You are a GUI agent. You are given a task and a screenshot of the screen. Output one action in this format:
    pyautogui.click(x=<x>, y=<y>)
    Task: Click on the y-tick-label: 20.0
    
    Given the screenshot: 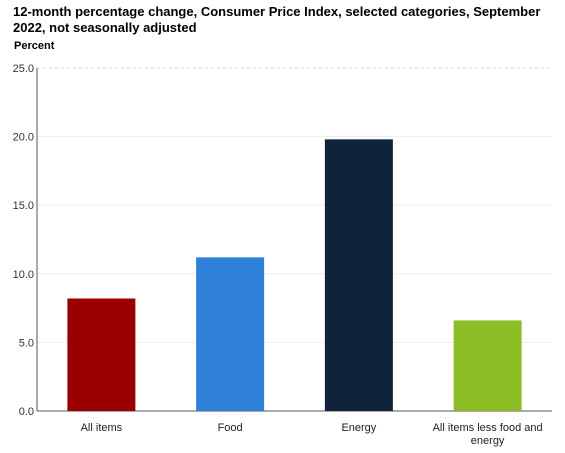 What is the action you would take?
    pyautogui.click(x=23, y=138)
    